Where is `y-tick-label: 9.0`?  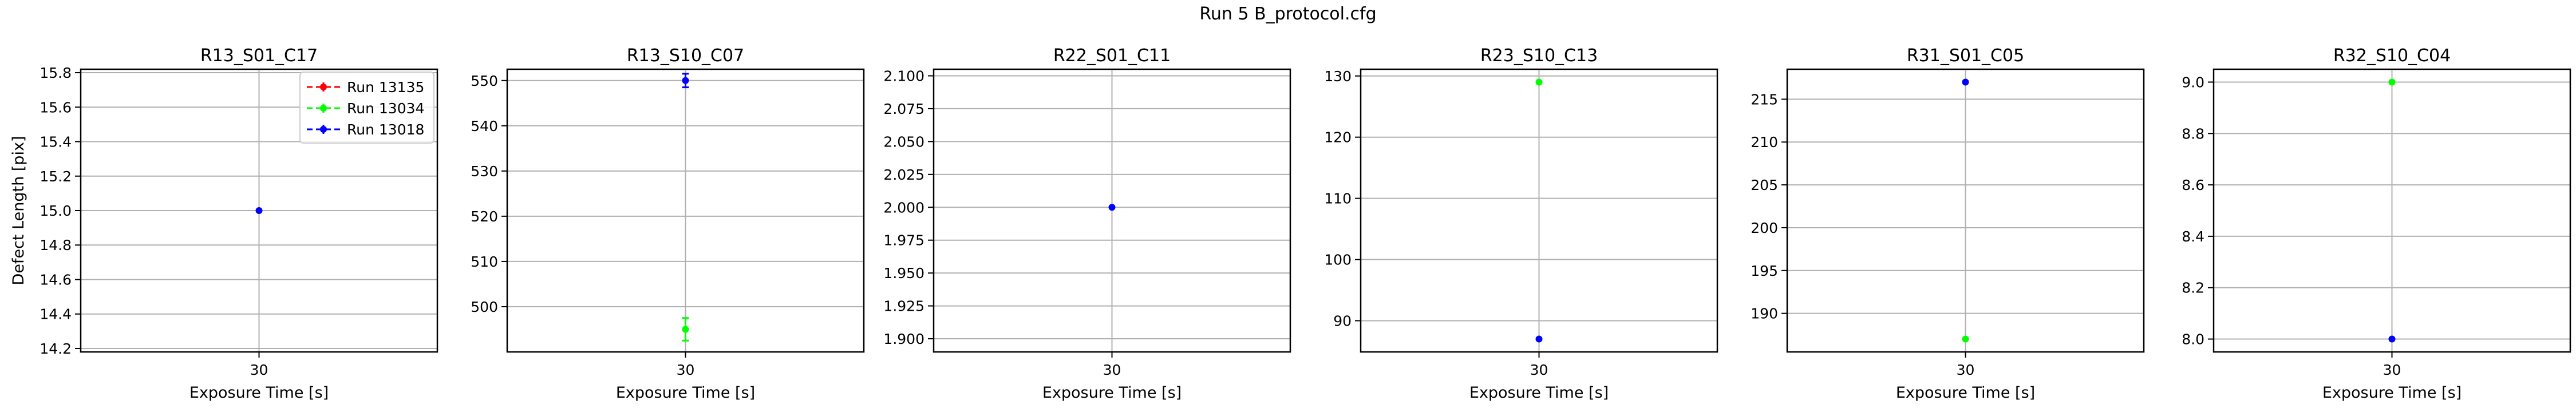 y-tick-label: 9.0 is located at coordinates (2193, 82).